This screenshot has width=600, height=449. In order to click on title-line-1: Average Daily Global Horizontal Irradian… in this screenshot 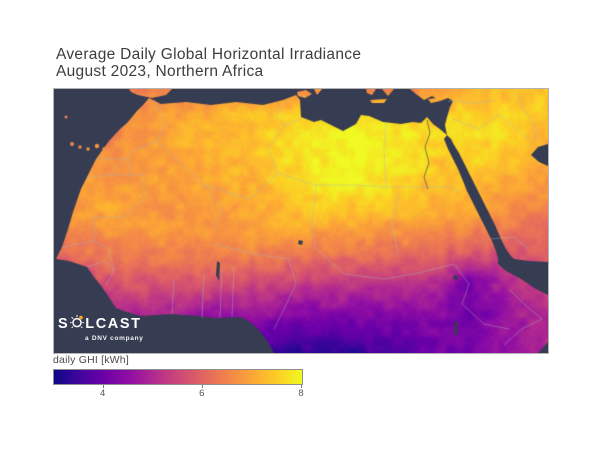, I will do `click(209, 54)`.